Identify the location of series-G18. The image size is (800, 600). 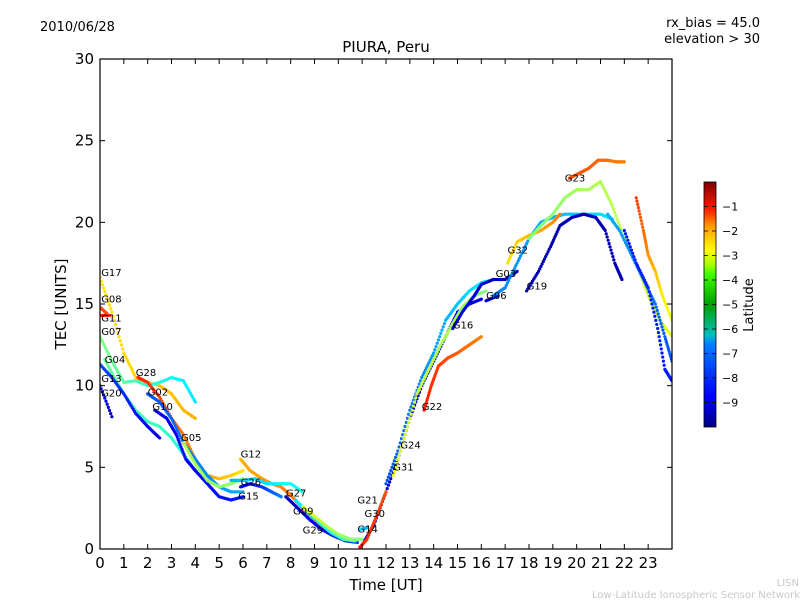
(639, 287).